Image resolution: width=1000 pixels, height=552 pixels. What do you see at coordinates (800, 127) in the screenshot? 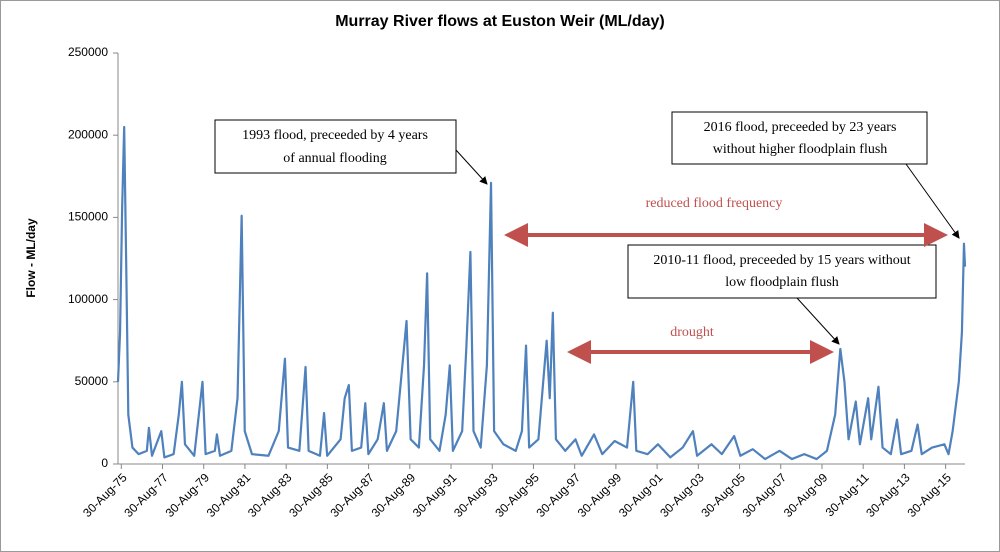
I see `annotation-text: 2016 flood, preceeded by 23 years` at bounding box center [800, 127].